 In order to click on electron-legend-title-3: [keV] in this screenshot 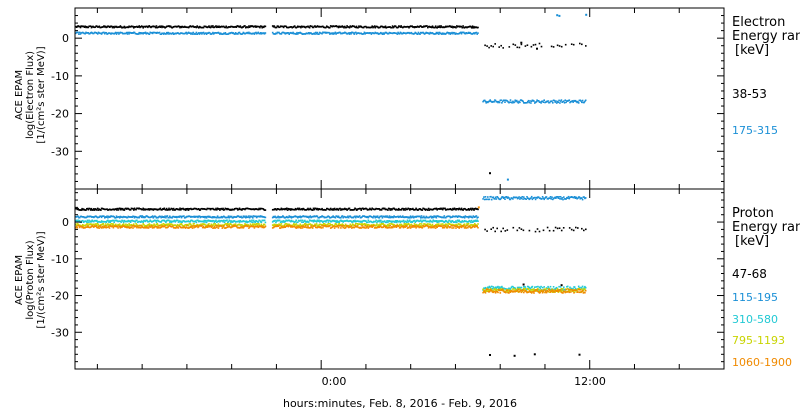, I will do `click(752, 50)`.